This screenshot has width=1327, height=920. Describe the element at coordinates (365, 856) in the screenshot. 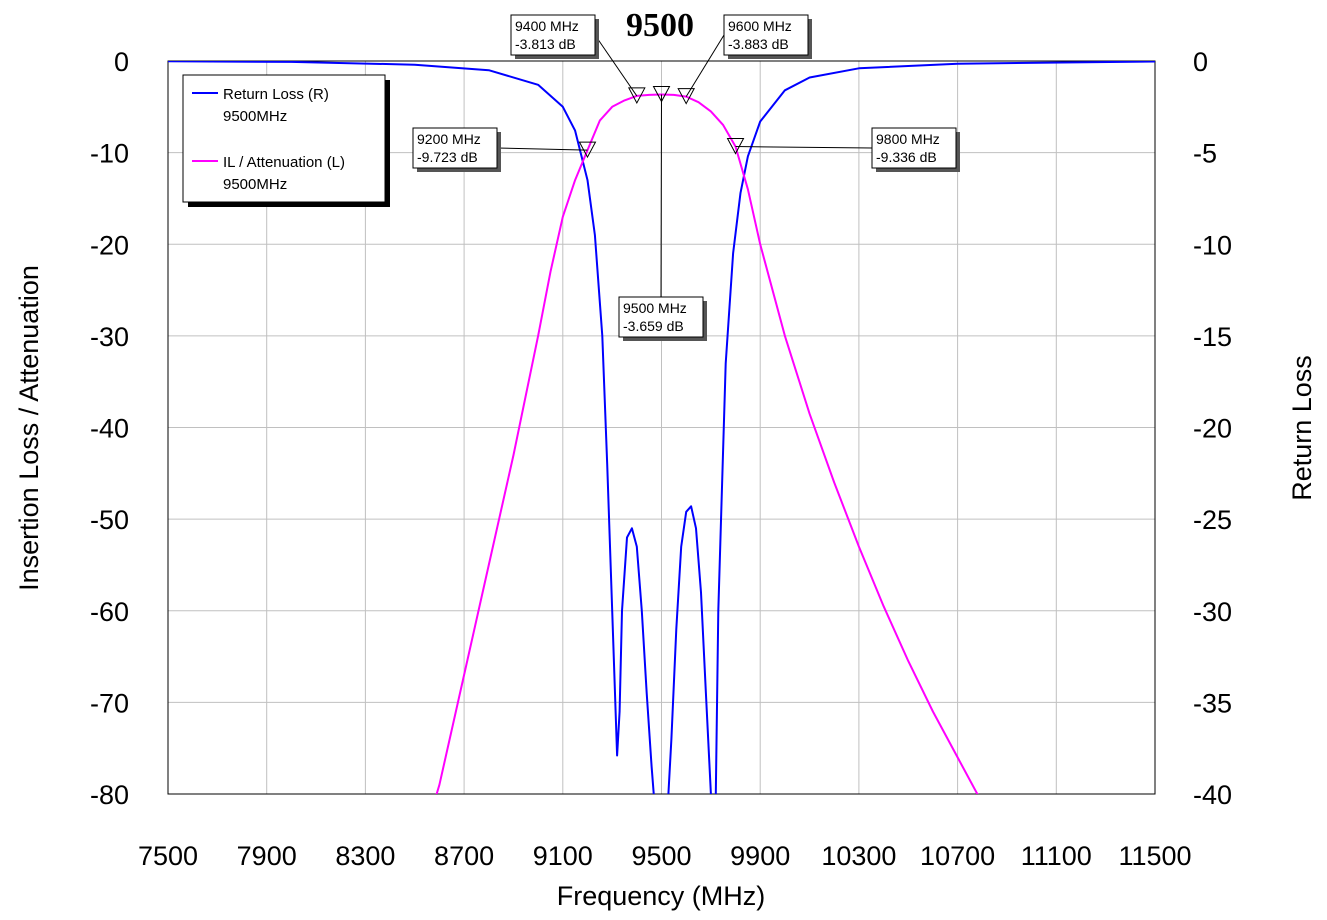

I see `x-tick-label: 8300` at that location.